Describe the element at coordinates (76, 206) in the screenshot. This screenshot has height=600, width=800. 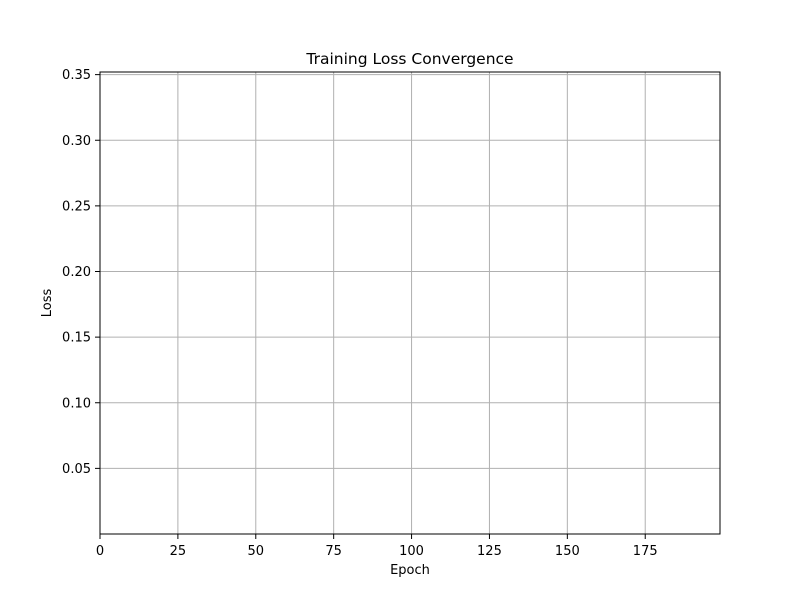
I see `y-tick-label: 0.25` at that location.